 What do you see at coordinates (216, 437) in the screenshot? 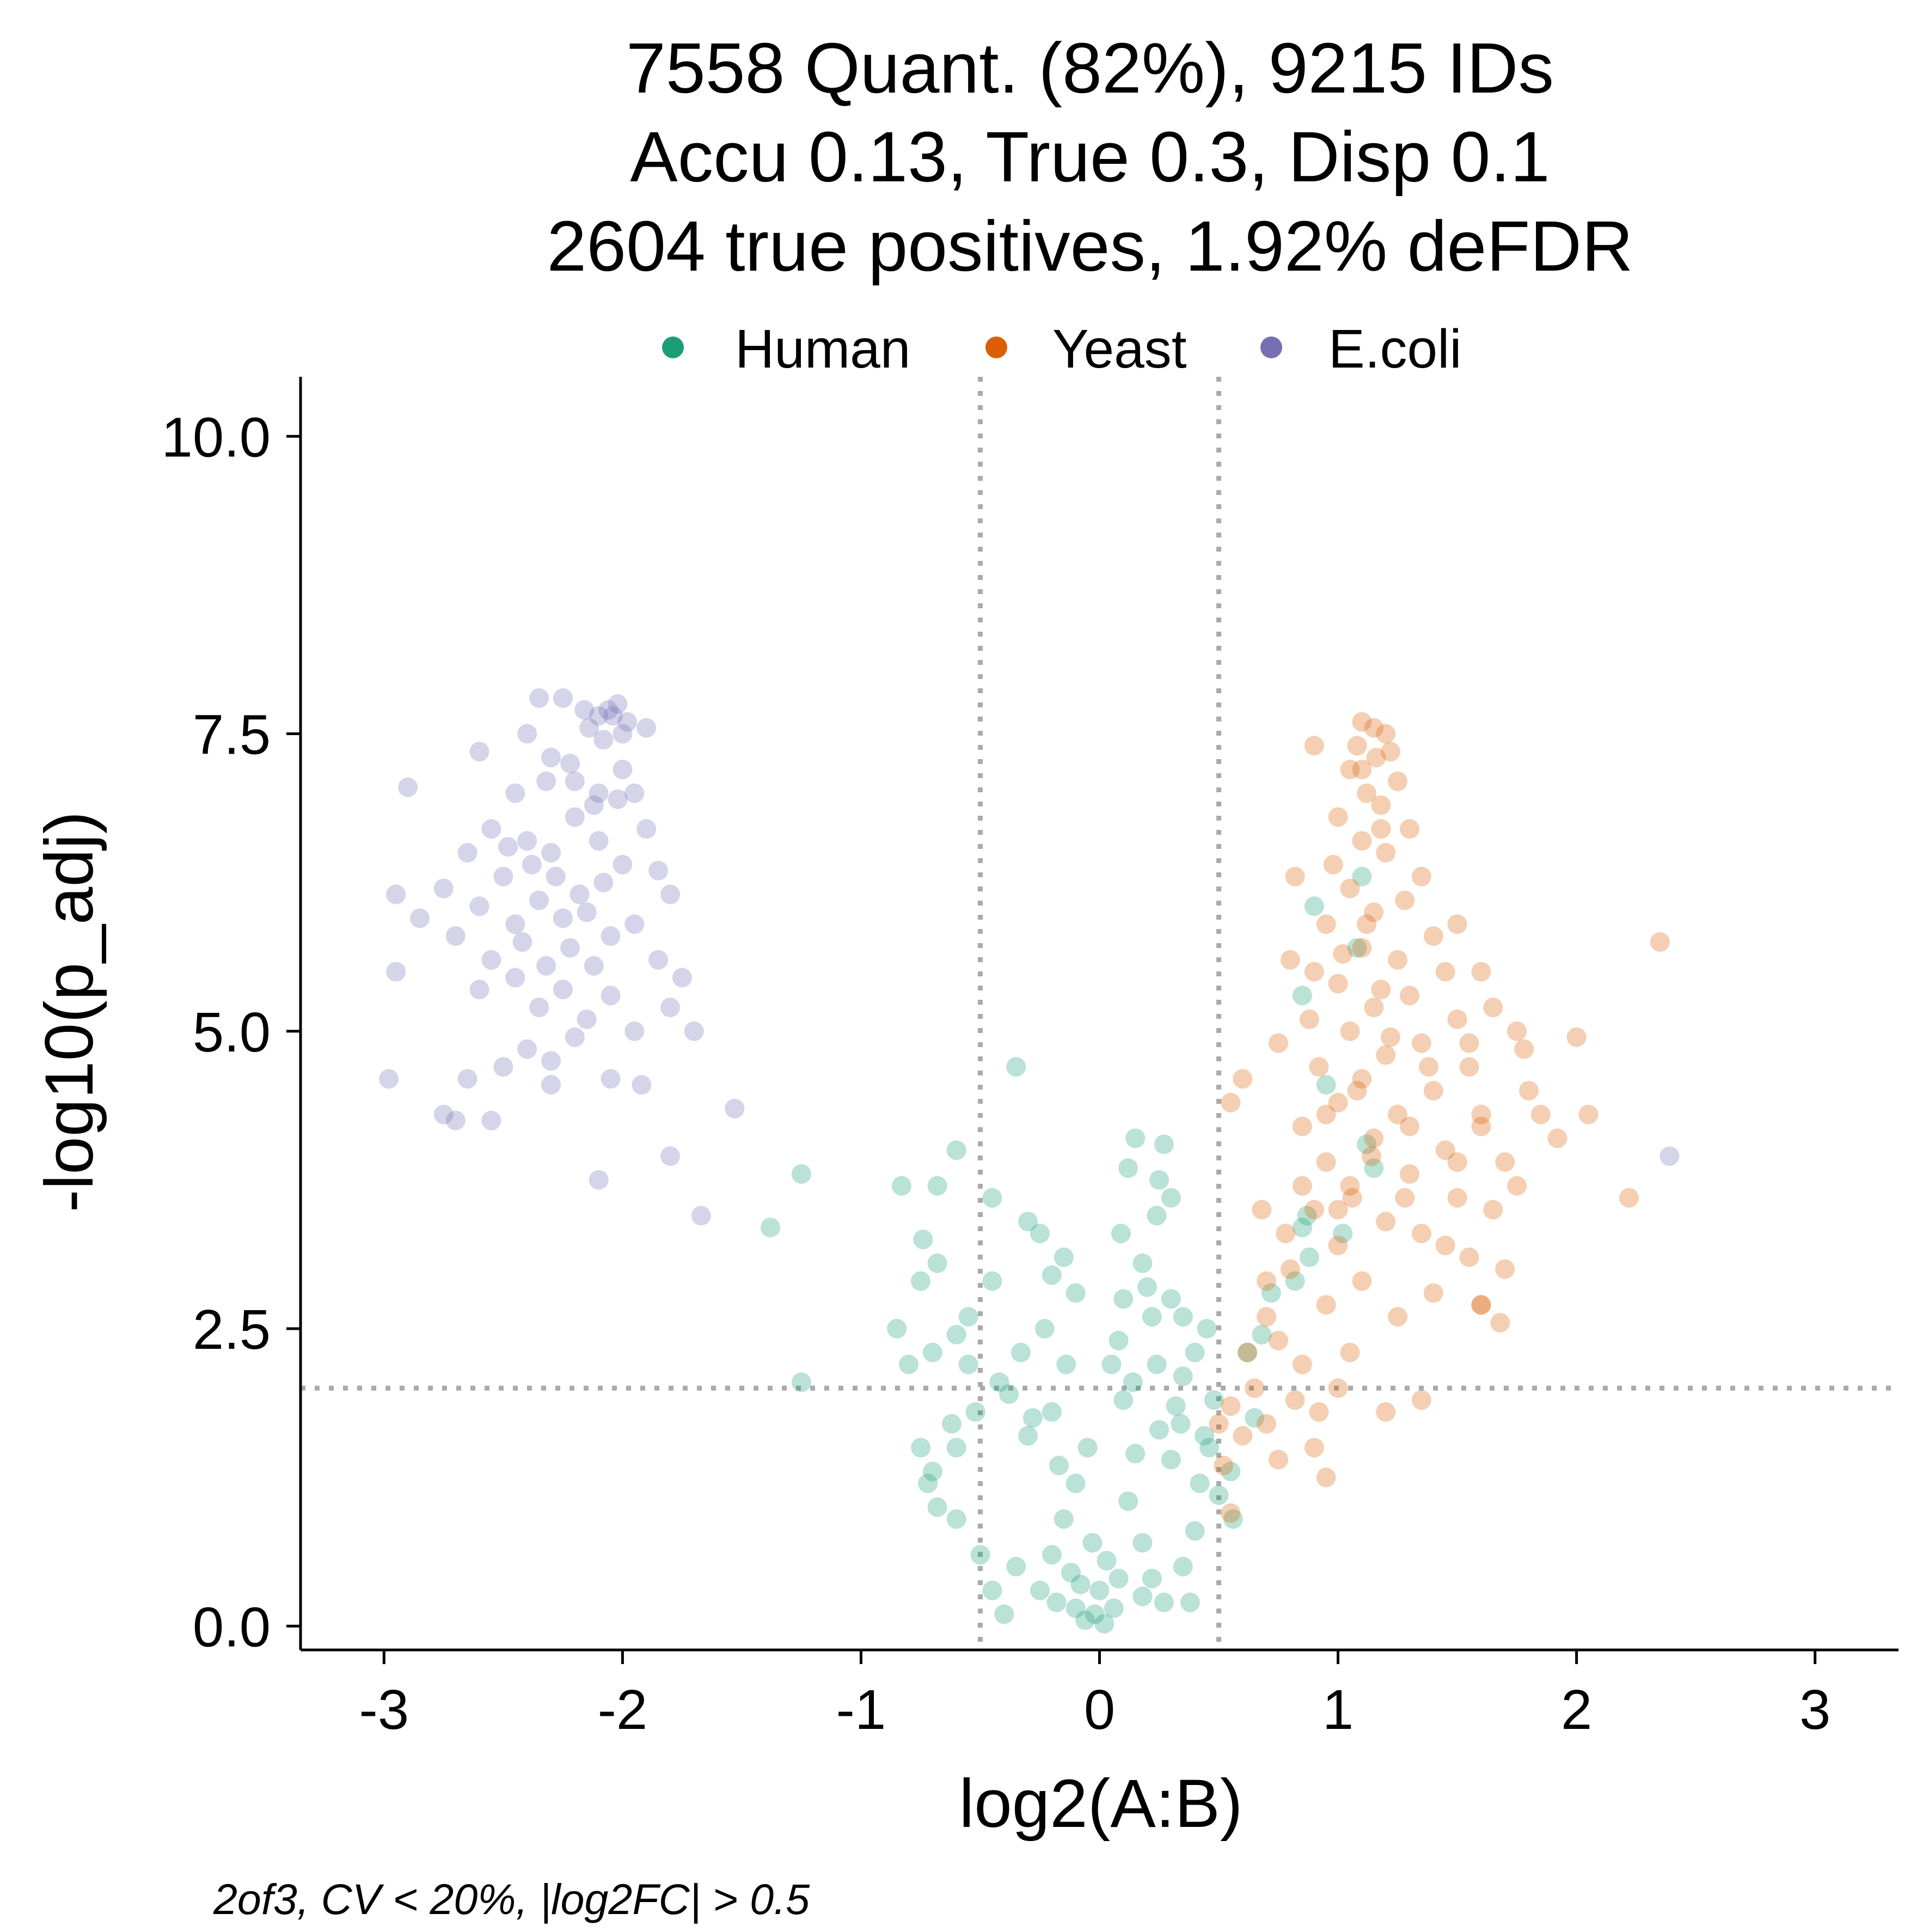
I see `y-tick-label: 10.0` at bounding box center [216, 437].